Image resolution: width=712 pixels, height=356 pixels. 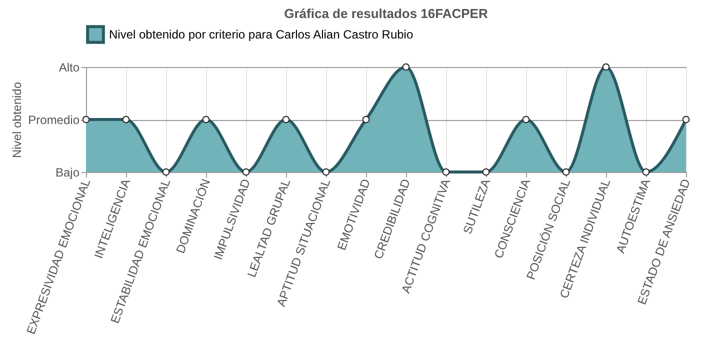 What do you see at coordinates (54, 120) in the screenshot?
I see `category-label: Promedio` at bounding box center [54, 120].